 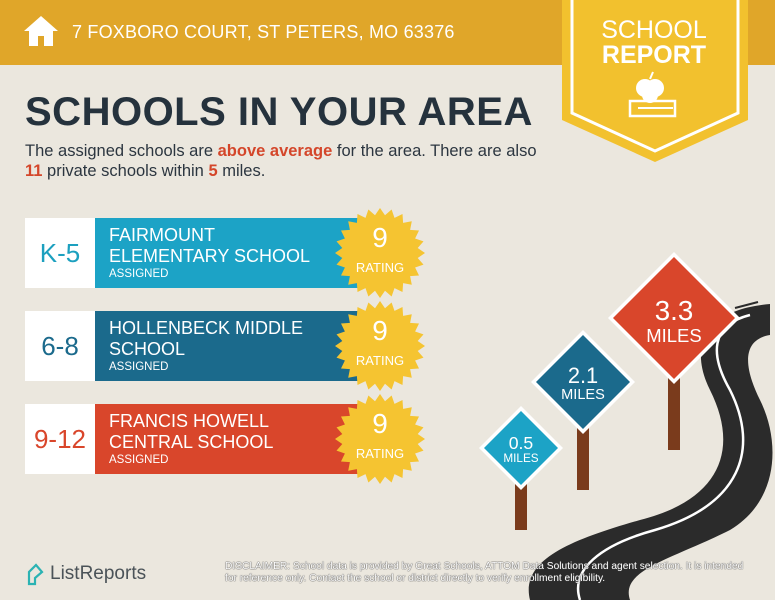 I want to click on sign-distance: 0.5, so click(x=521, y=442).